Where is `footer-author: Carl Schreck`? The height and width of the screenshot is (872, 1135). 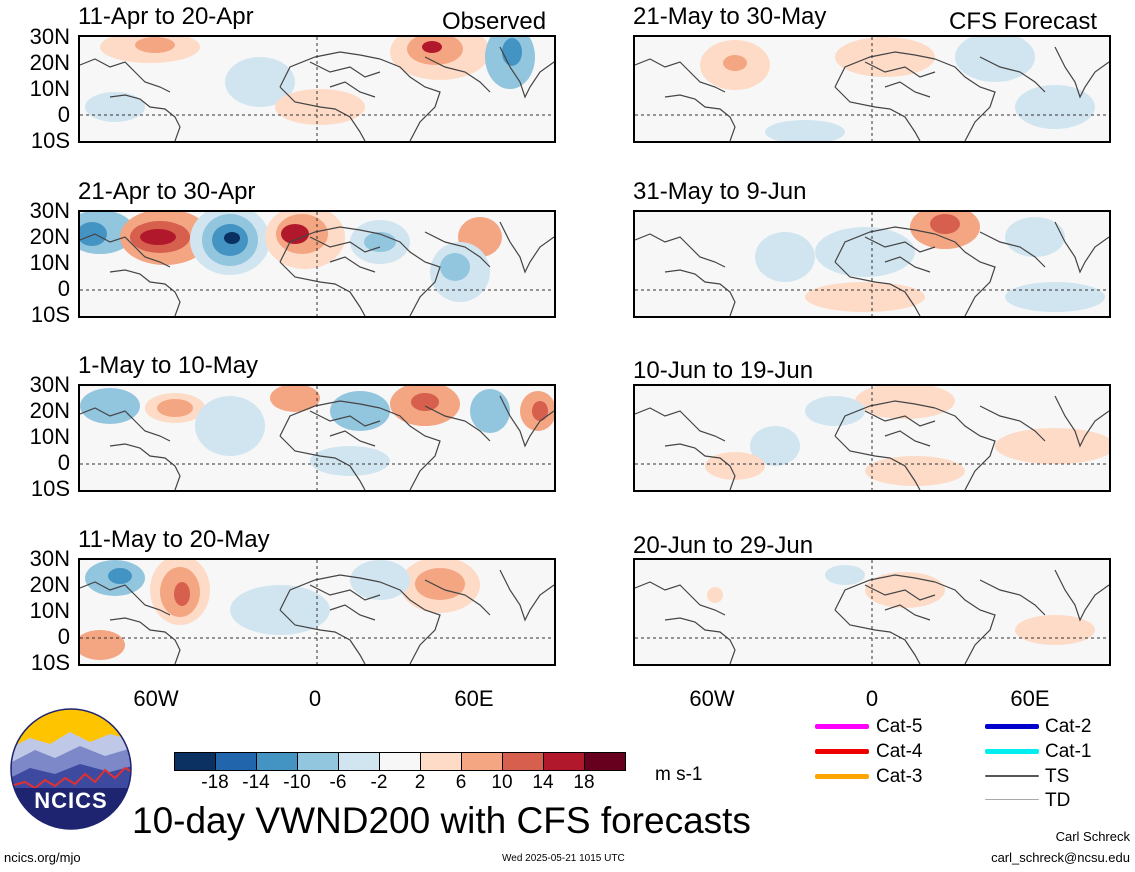 footer-author: Carl Schreck is located at coordinates (1092, 836).